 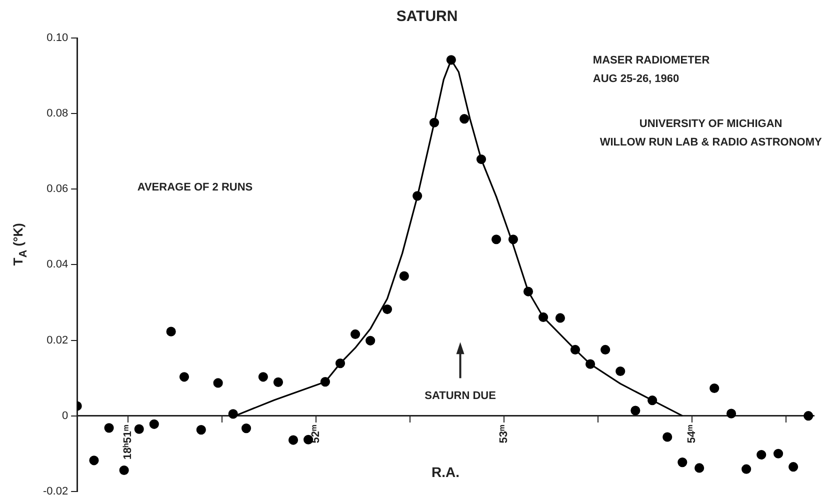 I want to click on annotation: SATURN DUE, so click(x=460, y=396).